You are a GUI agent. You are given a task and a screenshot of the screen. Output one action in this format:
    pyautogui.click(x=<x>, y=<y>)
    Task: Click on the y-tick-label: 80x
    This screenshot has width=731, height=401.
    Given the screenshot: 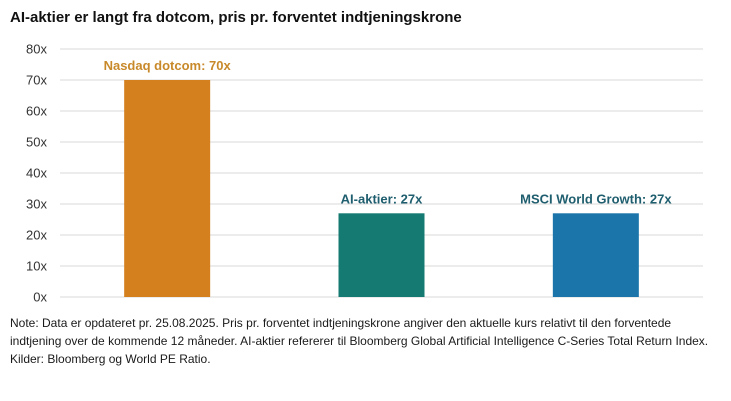 What is the action you would take?
    pyautogui.click(x=36, y=49)
    